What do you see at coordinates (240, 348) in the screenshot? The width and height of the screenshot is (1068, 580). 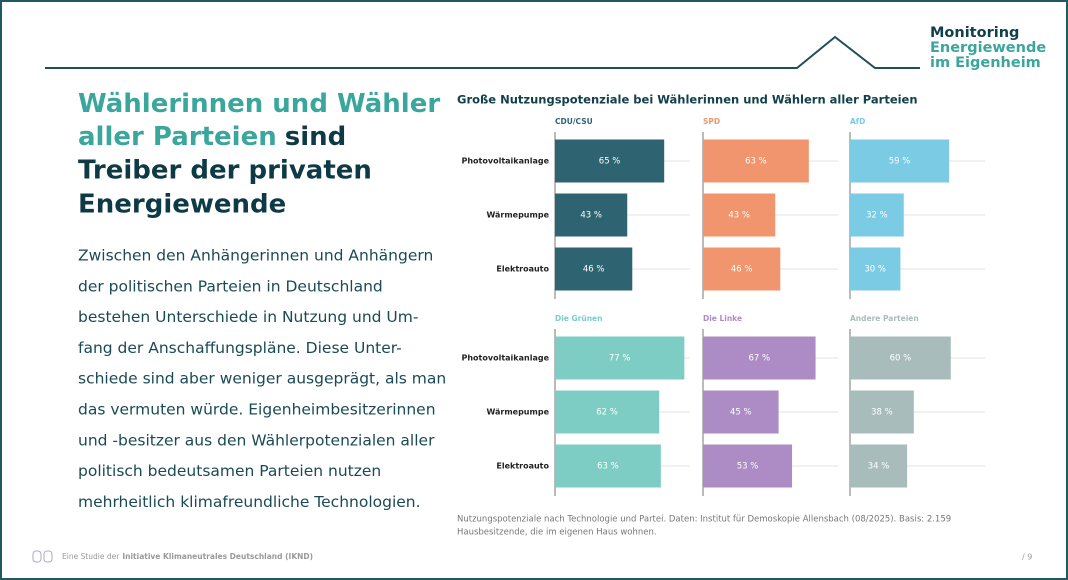 I see `body-line: fang der Anschaffungspläne. Diese Unter-` at bounding box center [240, 348].